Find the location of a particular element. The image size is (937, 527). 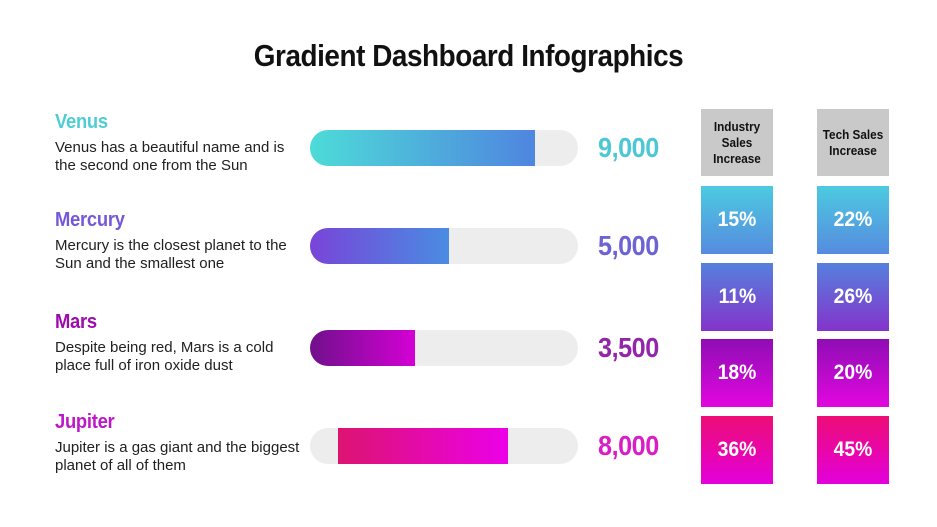

value-label-mars: 3,500 is located at coordinates (628, 347).